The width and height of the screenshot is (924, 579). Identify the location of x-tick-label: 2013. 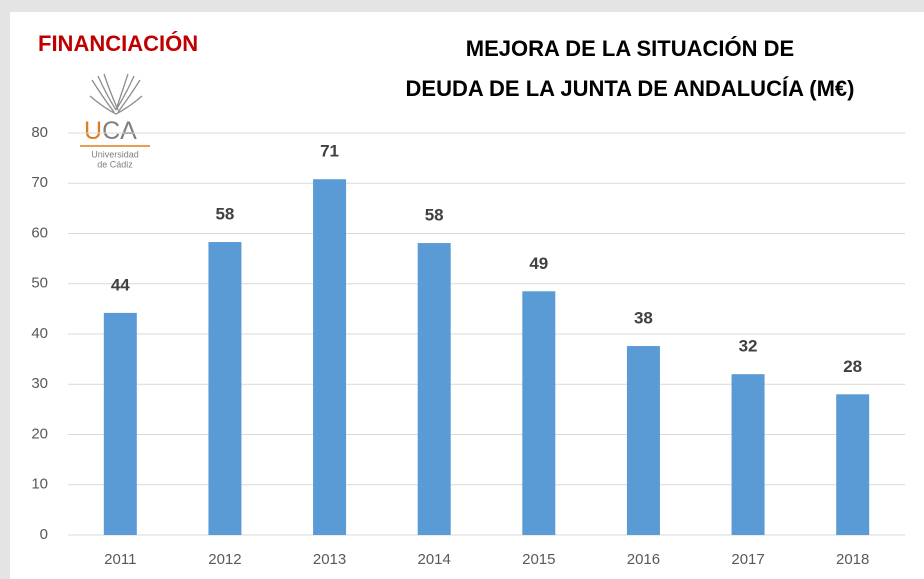
(329, 559).